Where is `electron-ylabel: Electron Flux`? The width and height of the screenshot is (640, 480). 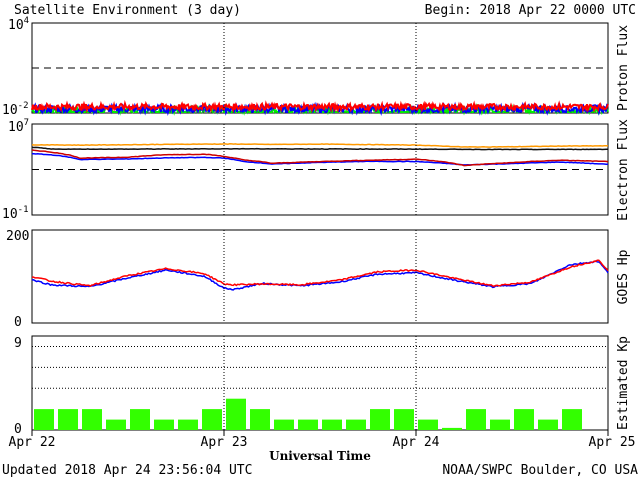 electron-ylabel: Electron Flux is located at coordinates (623, 170).